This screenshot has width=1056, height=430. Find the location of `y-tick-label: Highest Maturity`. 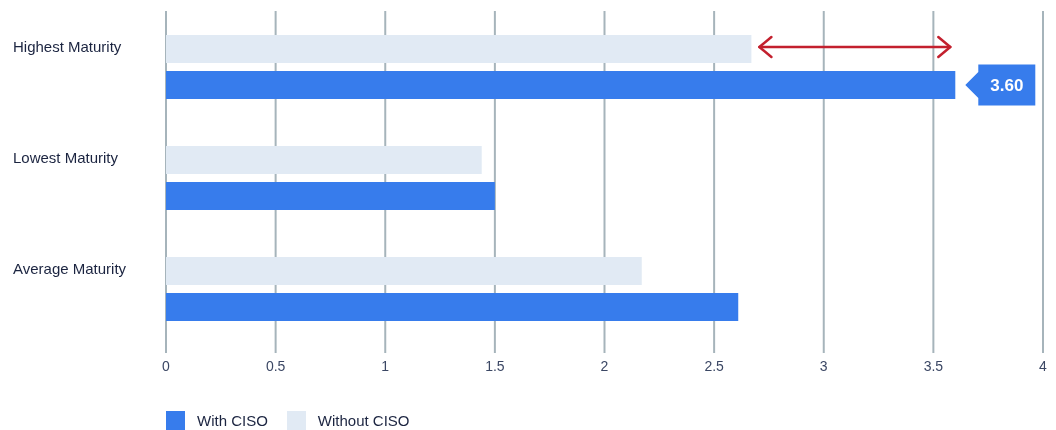

y-tick-label: Highest Maturity is located at coordinates (67, 46).